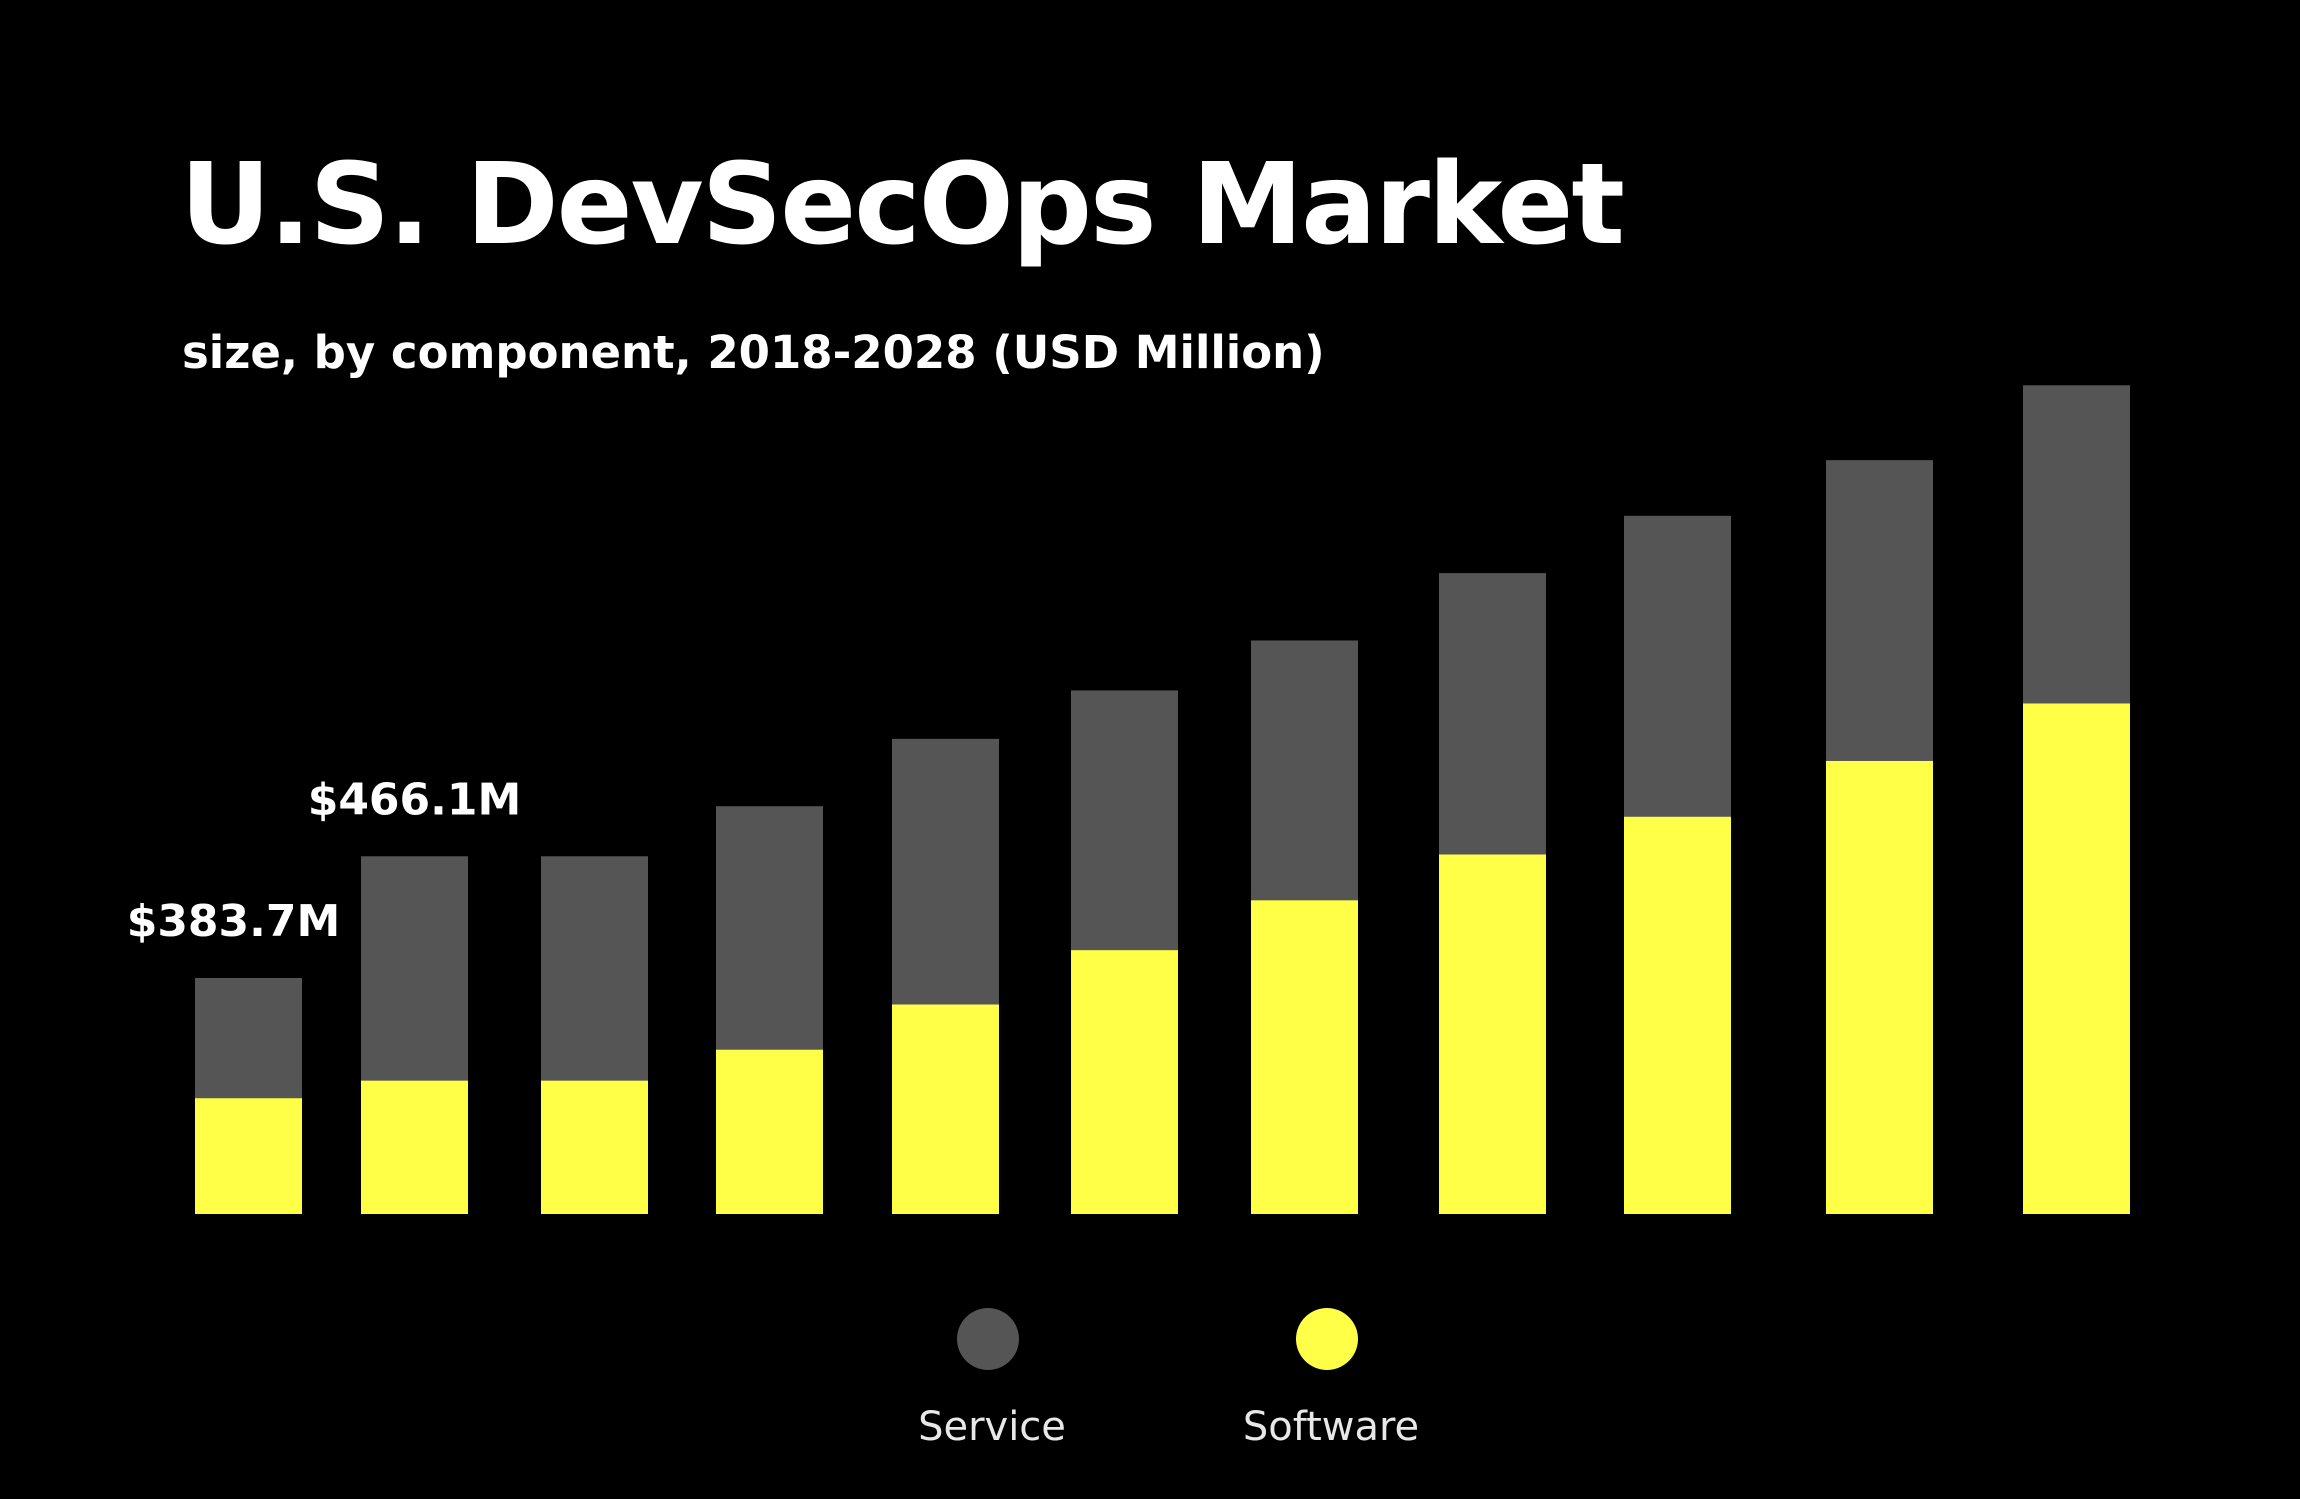 This screenshot has height=1499, width=2300. I want to click on chart-title: U.S. DevSecOps Market, so click(902, 205).